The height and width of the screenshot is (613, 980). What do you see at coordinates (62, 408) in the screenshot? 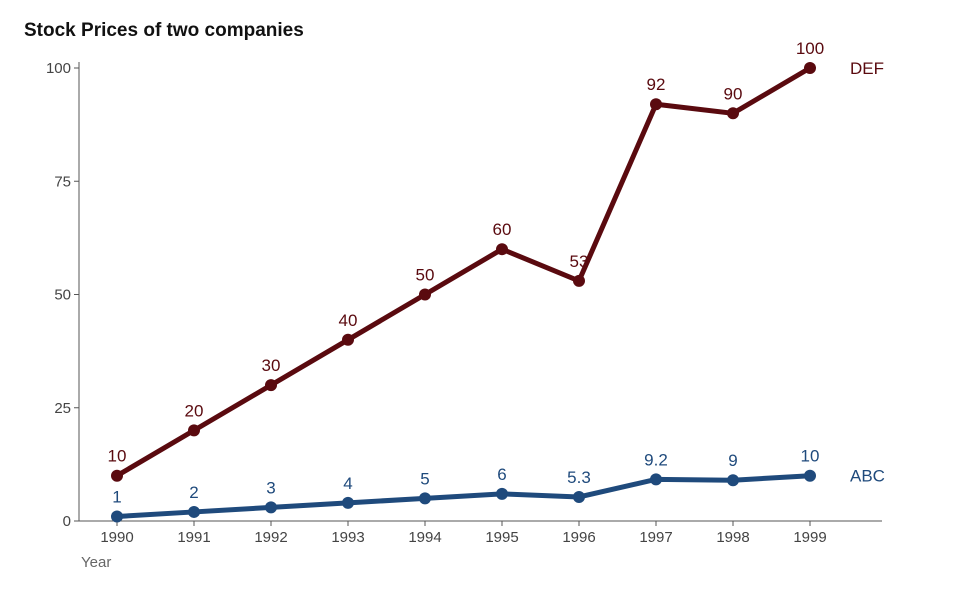
I see `y-tick-label: 25` at bounding box center [62, 408].